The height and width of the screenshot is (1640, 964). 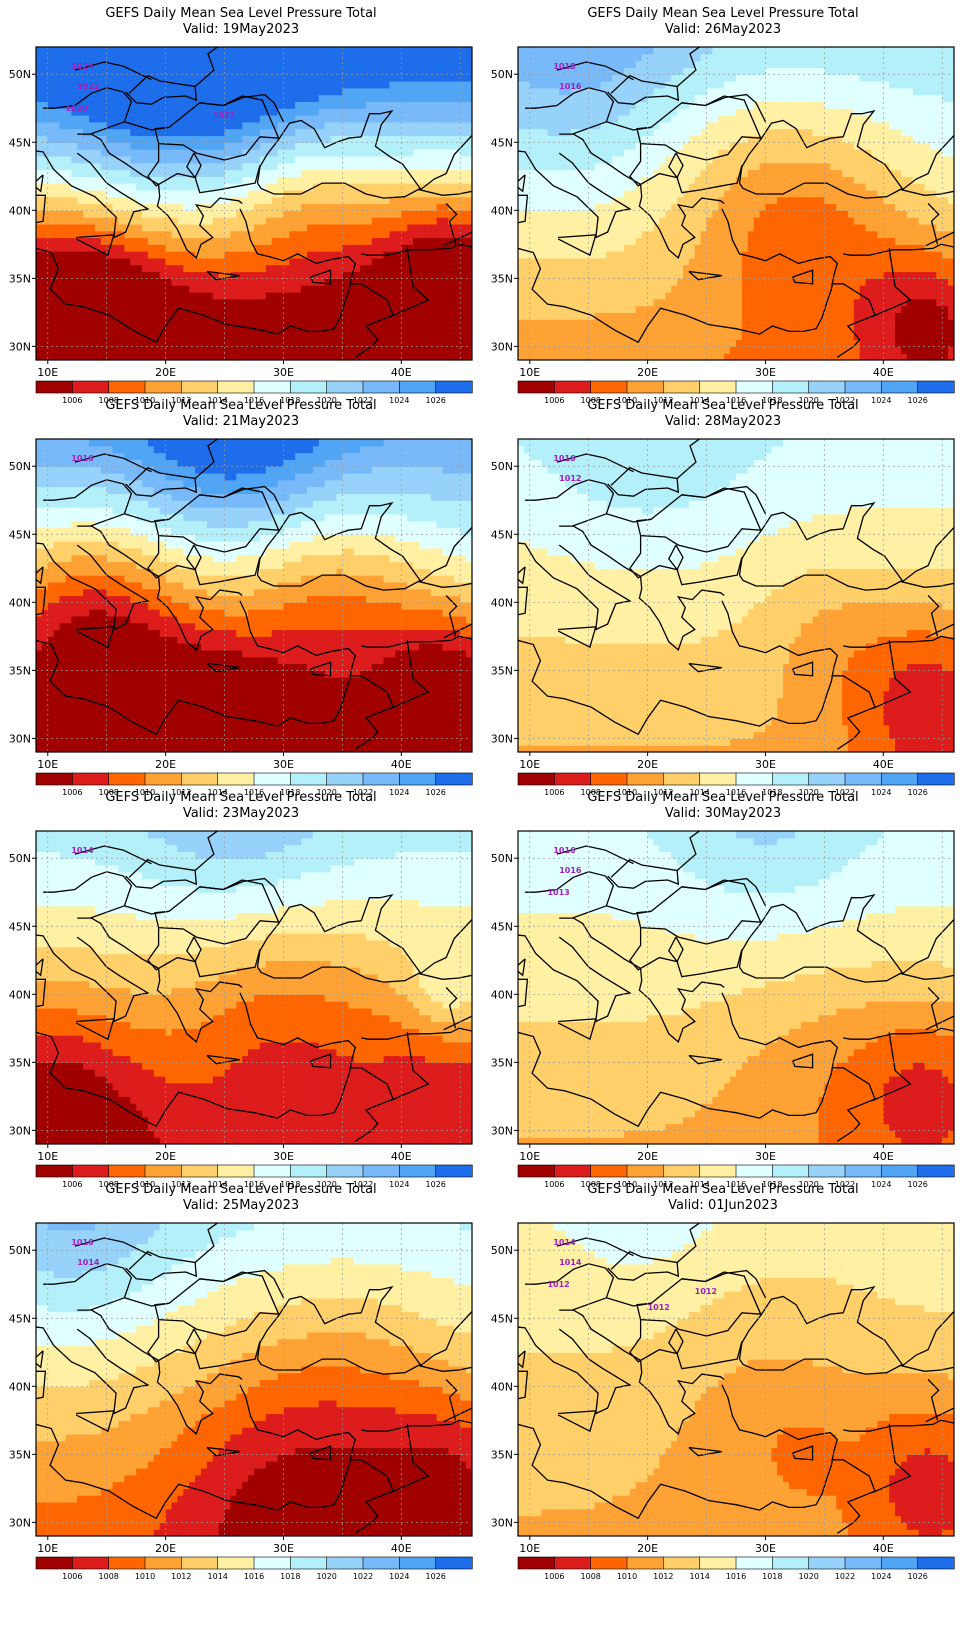 What do you see at coordinates (772, 1184) in the screenshot?
I see `colorbar-label: 1018` at bounding box center [772, 1184].